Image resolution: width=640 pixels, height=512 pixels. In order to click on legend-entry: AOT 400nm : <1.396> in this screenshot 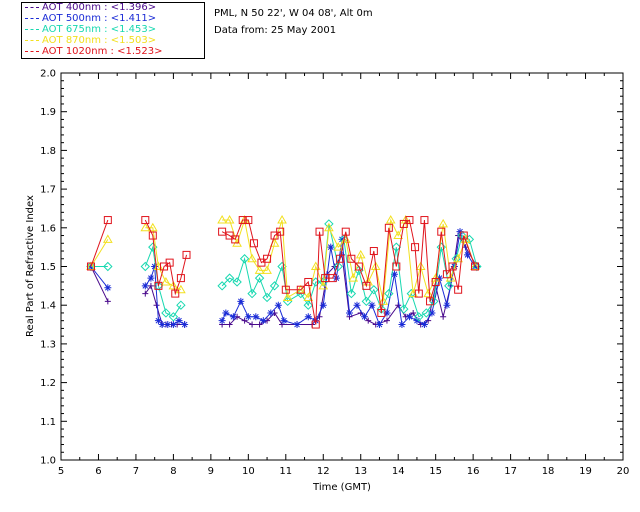, I will do `click(90, 8)`.